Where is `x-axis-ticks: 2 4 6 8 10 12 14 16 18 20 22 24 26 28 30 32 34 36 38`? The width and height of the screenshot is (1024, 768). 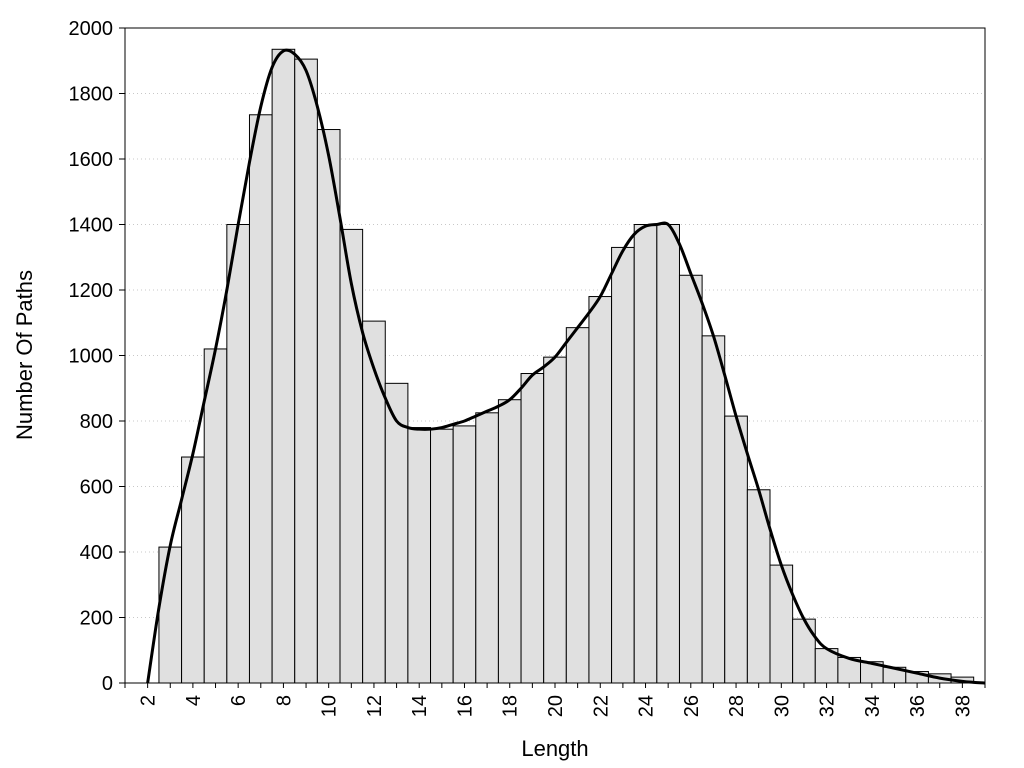 x-axis-ticks: 2 4 6 8 10 12 14 16 18 20 22 24 26 28 30 32 34 36 38 is located at coordinates (555, 700).